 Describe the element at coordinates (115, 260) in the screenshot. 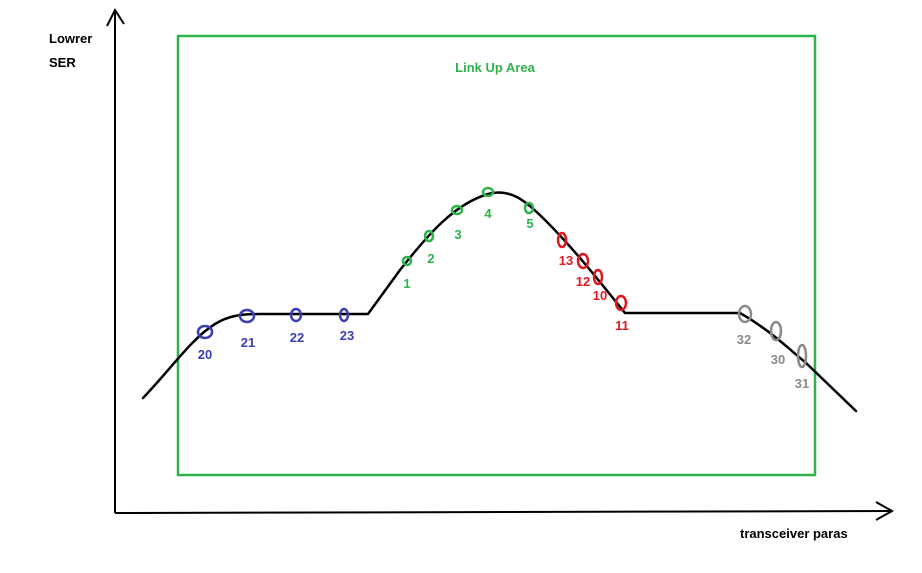

I see `y-axis` at that location.